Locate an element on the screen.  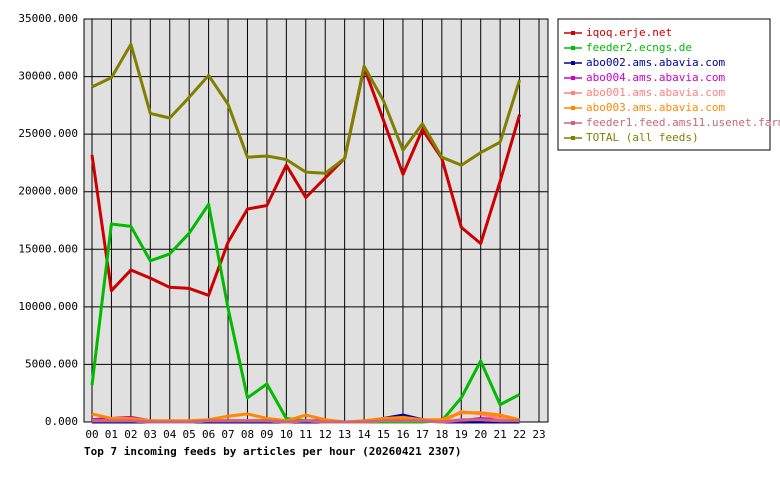
legend-label: abo001.ams.abavia.com is located at coordinates (655, 92).